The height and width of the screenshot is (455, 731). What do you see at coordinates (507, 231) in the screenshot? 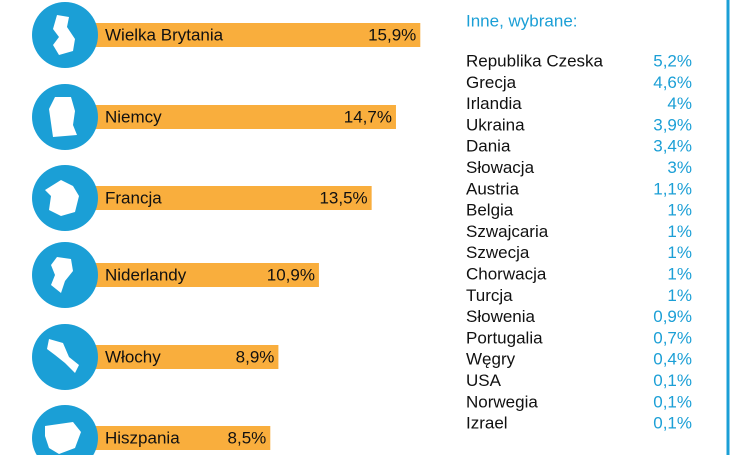
I see `list-name: Szwajcaria` at bounding box center [507, 231].